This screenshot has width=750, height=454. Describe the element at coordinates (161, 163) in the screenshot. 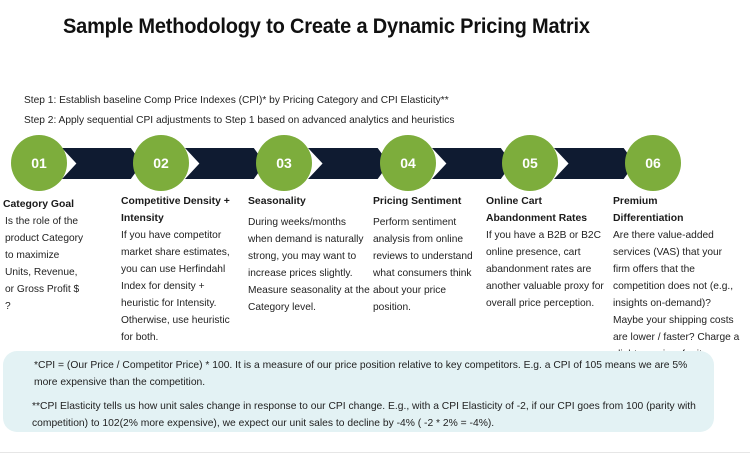

I see `stage-circle-02: 02` at that location.